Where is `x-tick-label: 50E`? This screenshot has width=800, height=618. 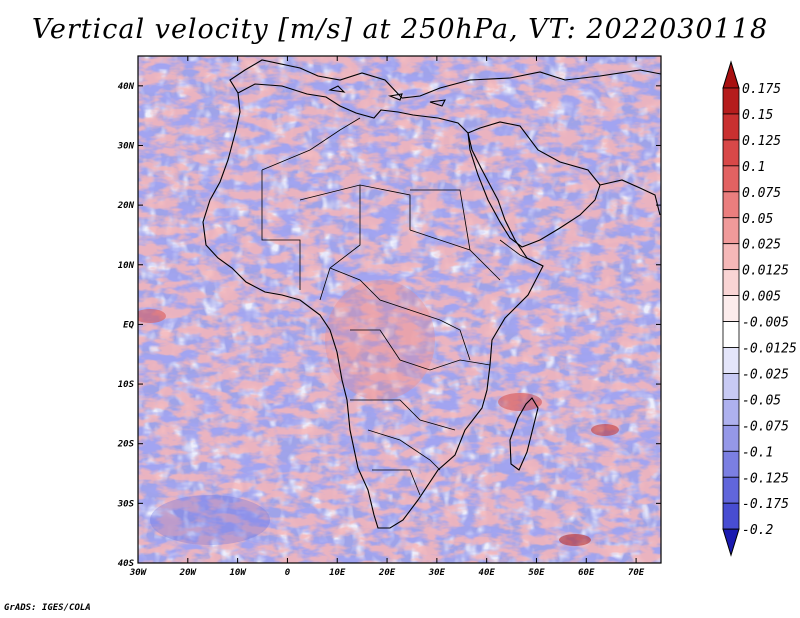
x-tick-label: 50E is located at coordinates (536, 573).